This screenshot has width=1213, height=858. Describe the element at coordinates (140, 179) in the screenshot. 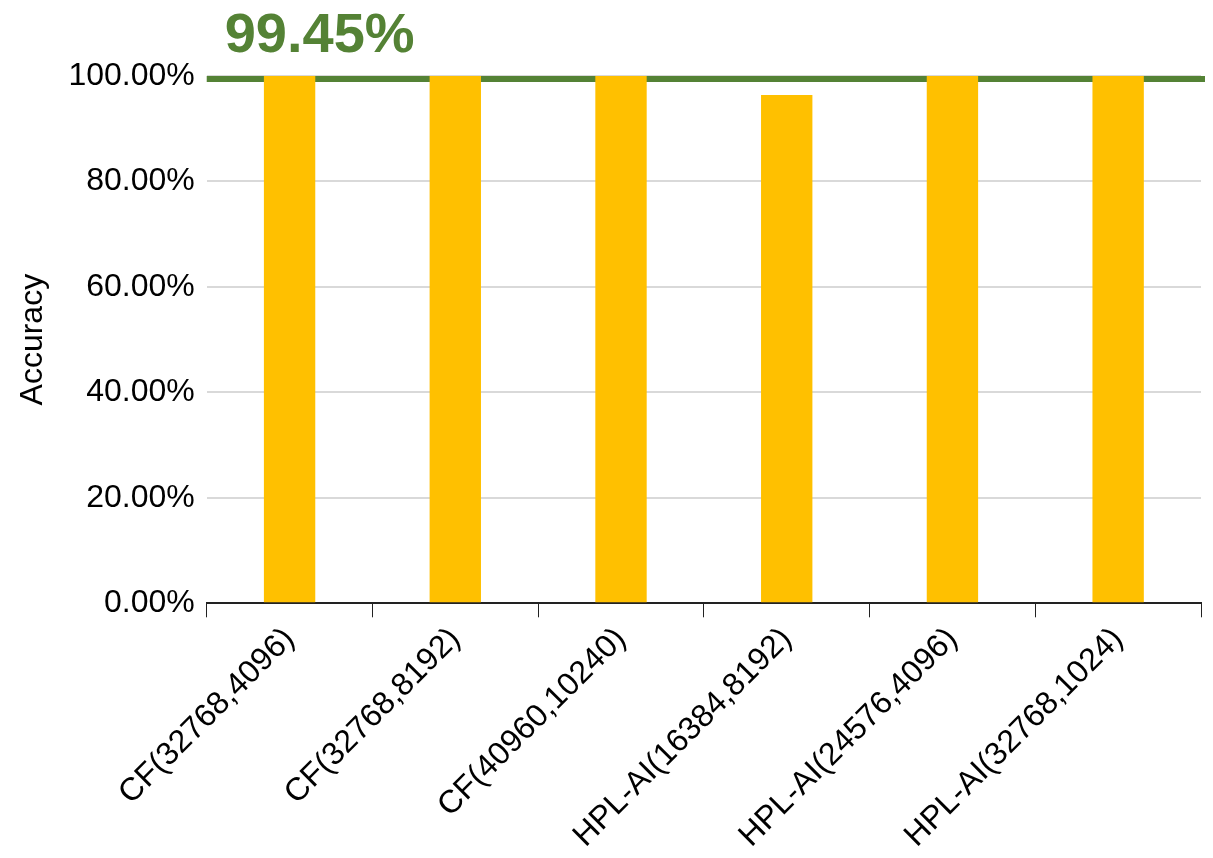

I see `y-tick-label: 80.00%` at that location.